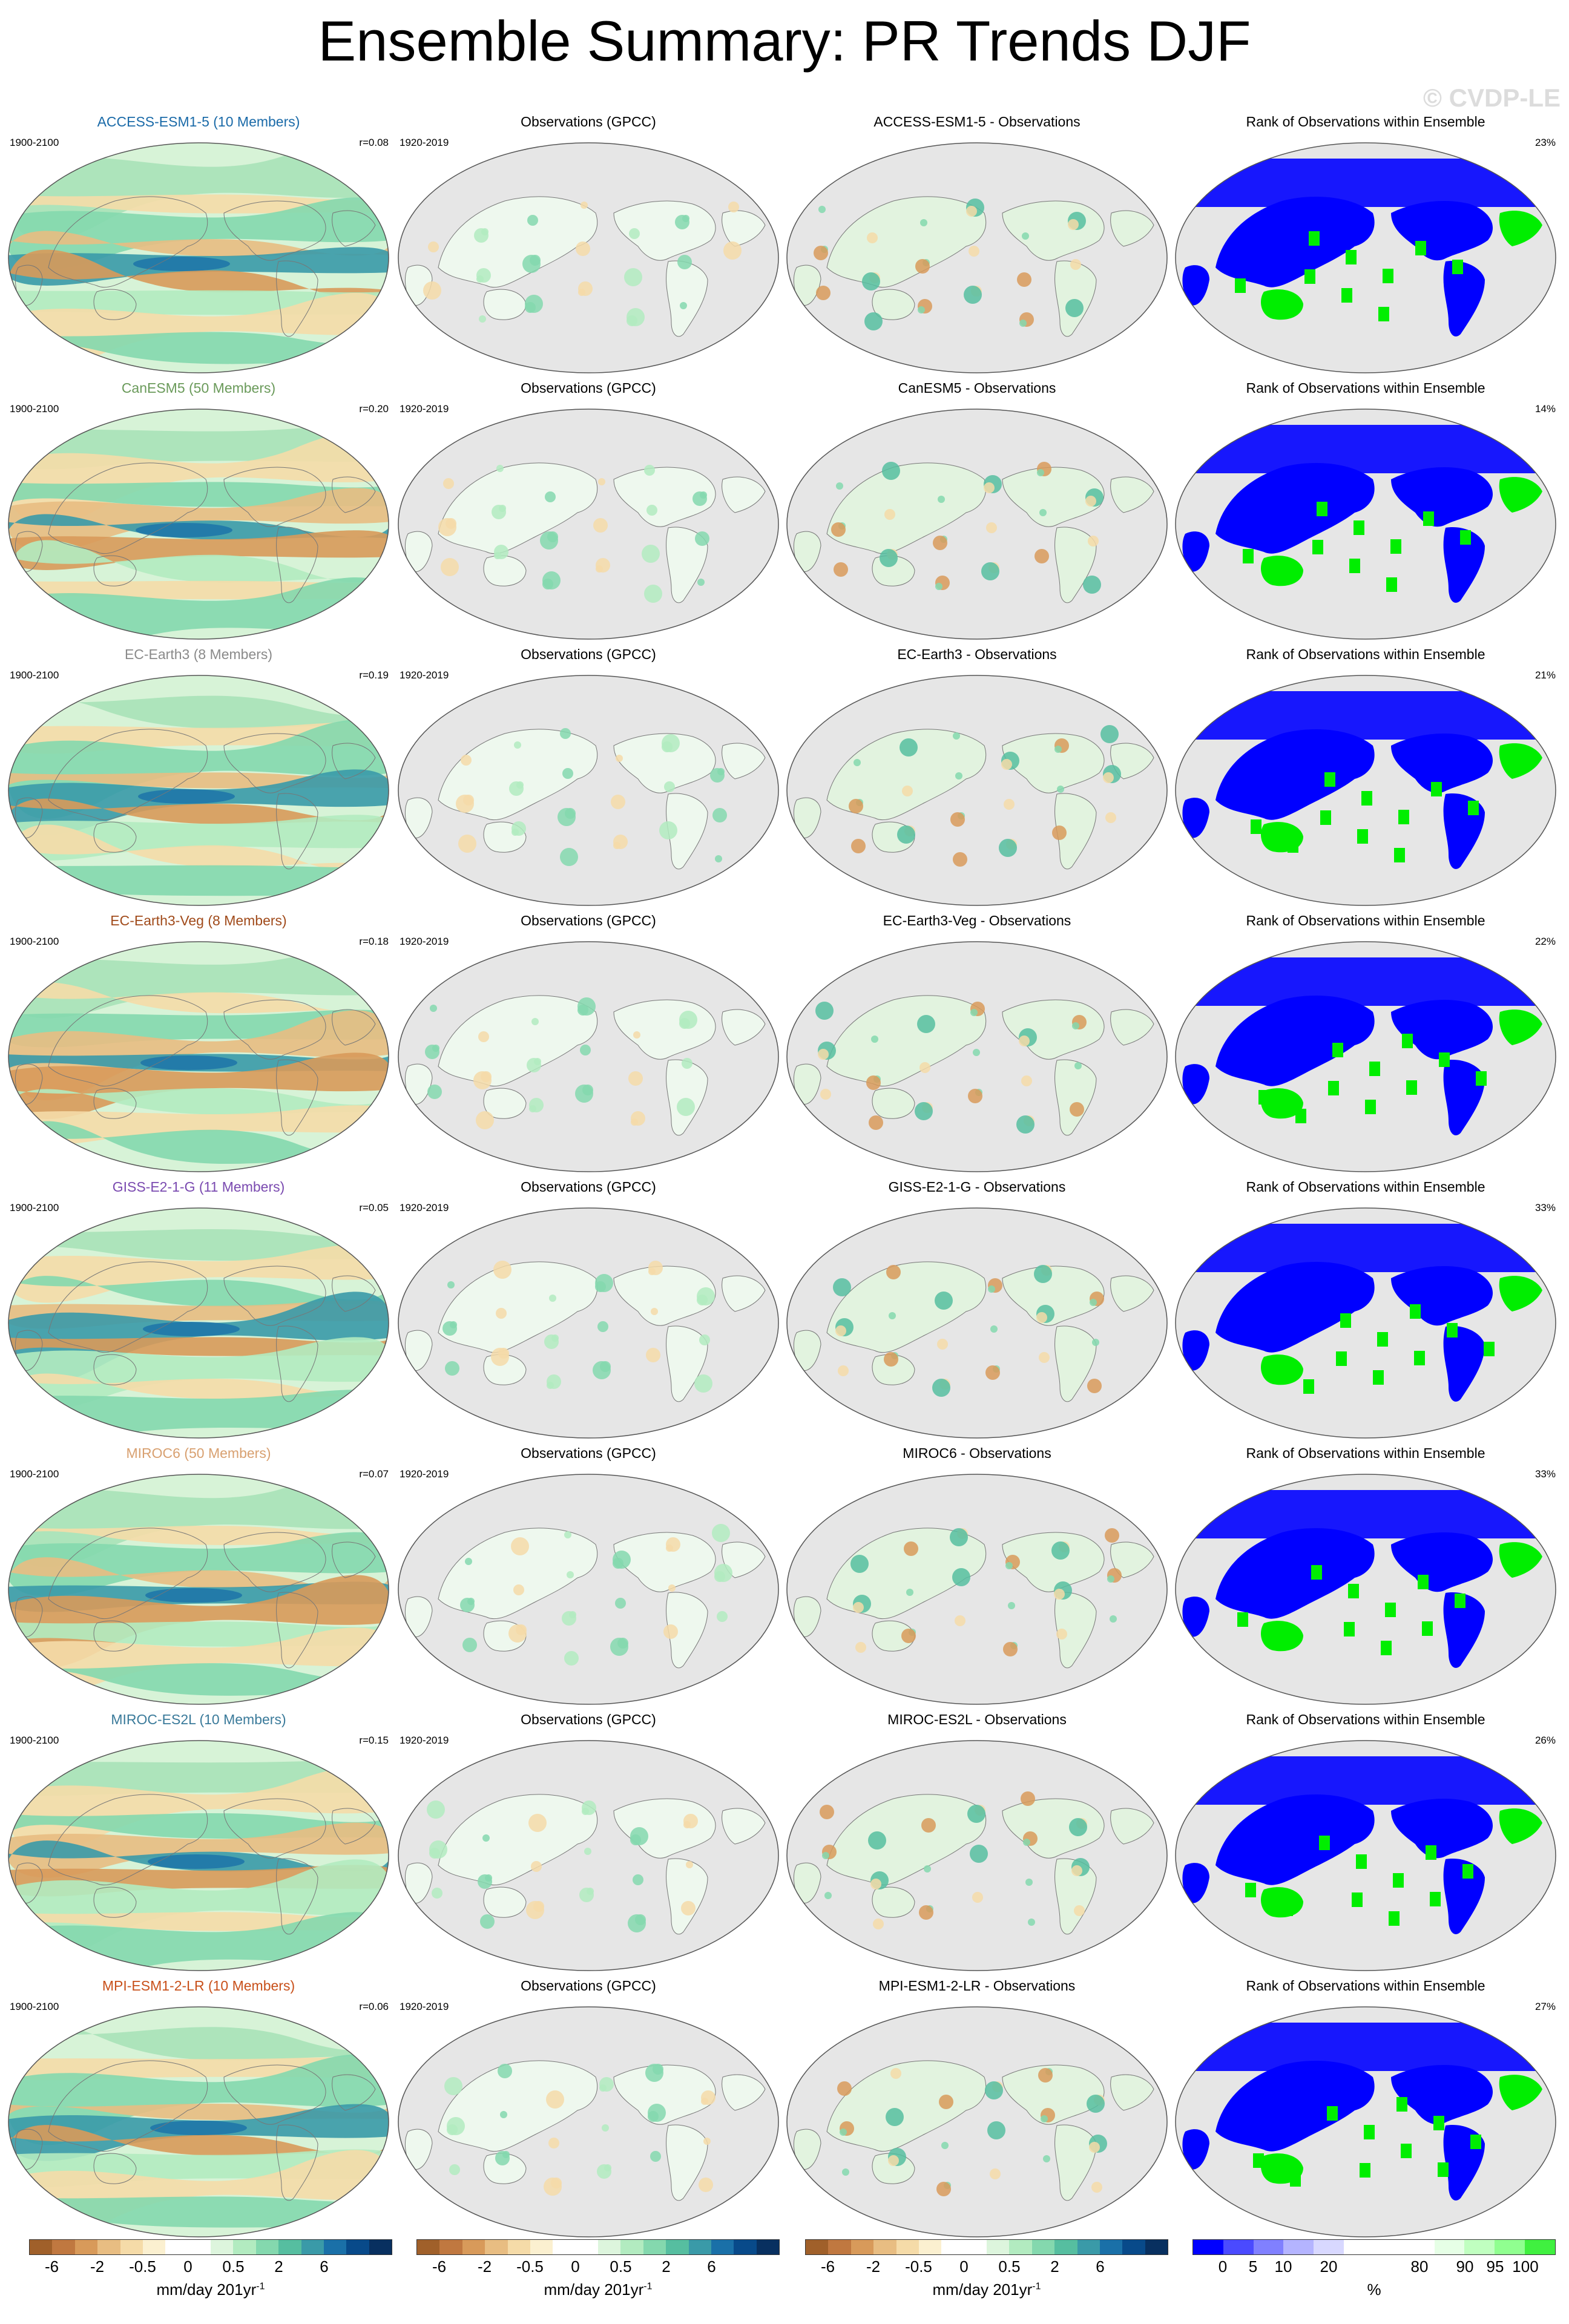  Describe the element at coordinates (374, 1207) in the screenshot. I see `pattern-correlation: r=0.05` at that location.